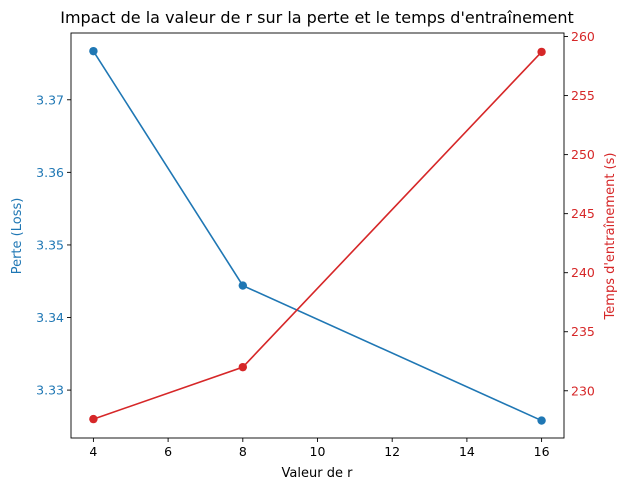  Describe the element at coordinates (50, 172) in the screenshot. I see `left-y-tick-label: 3.36` at that location.